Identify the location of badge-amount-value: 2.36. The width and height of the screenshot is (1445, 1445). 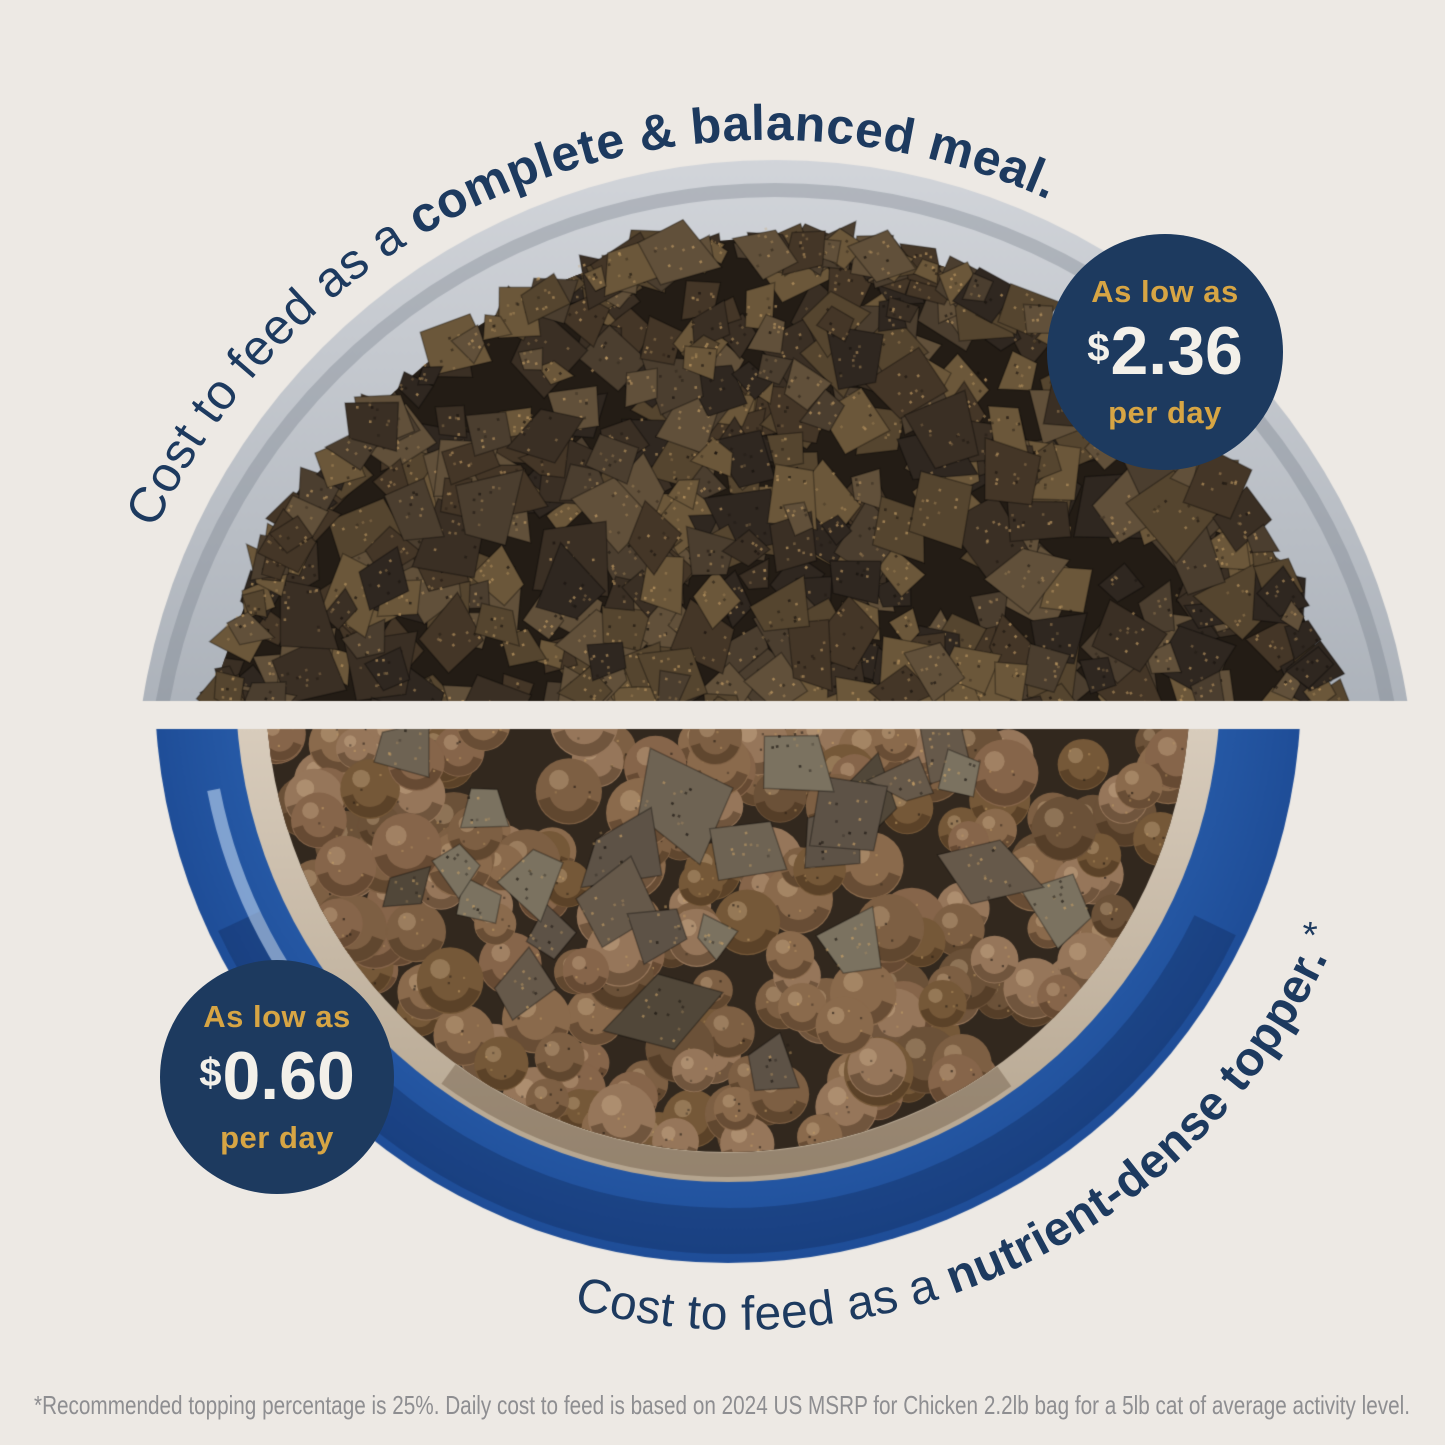
(1176, 351).